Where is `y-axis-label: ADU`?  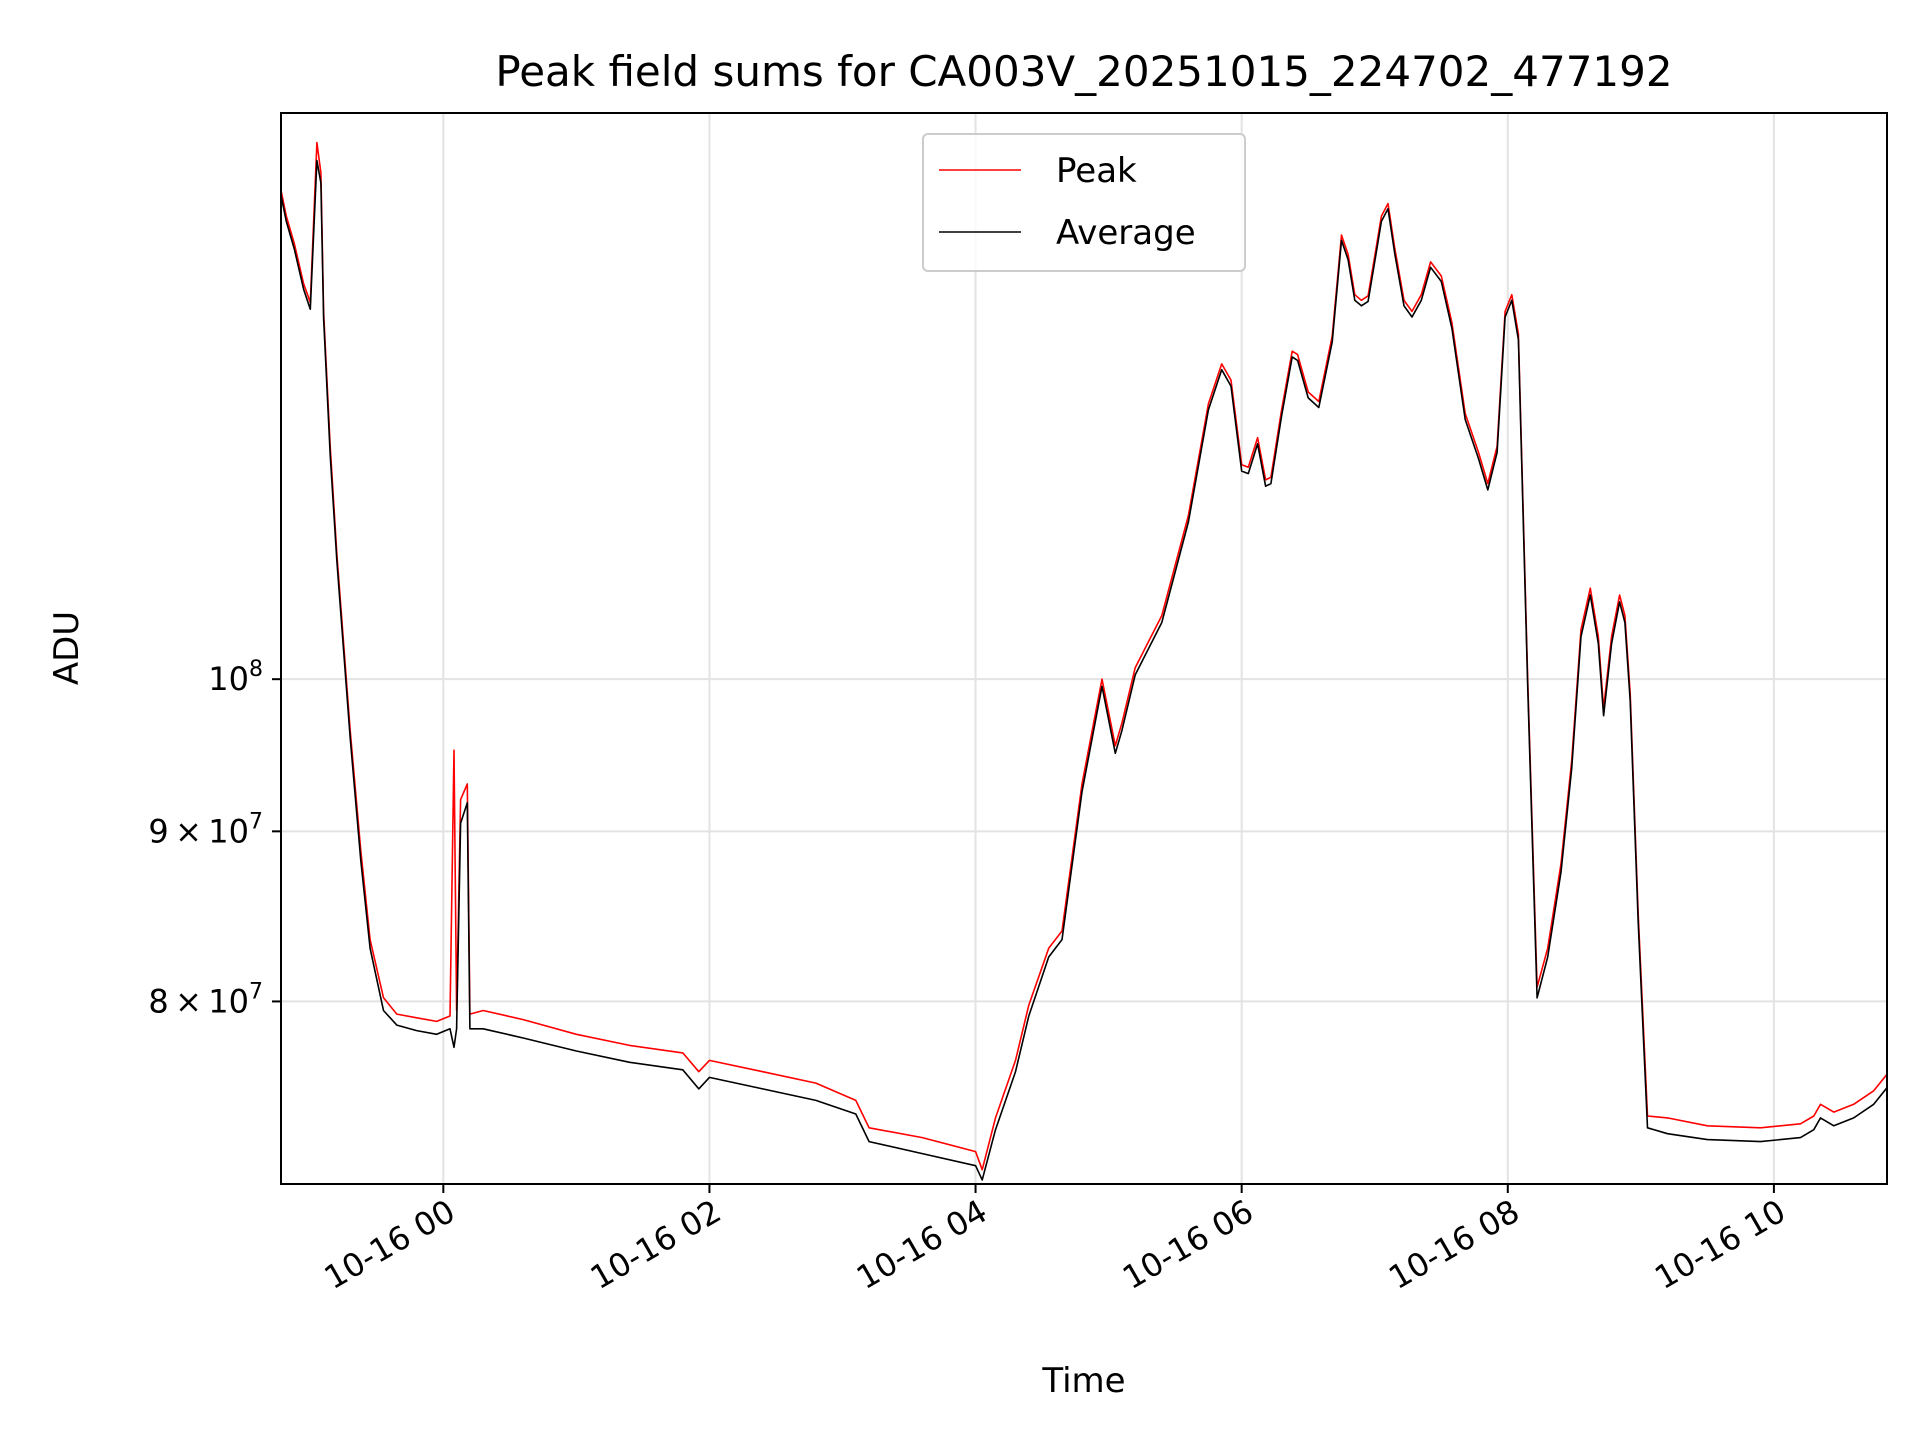
y-axis-label: ADU is located at coordinates (67, 648).